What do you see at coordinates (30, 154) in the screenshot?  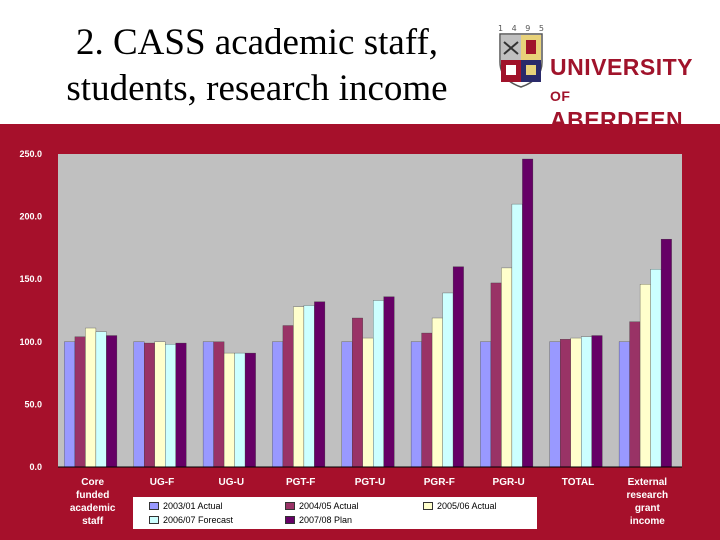 I see `y-tick-label-5: 250.0` at bounding box center [30, 154].